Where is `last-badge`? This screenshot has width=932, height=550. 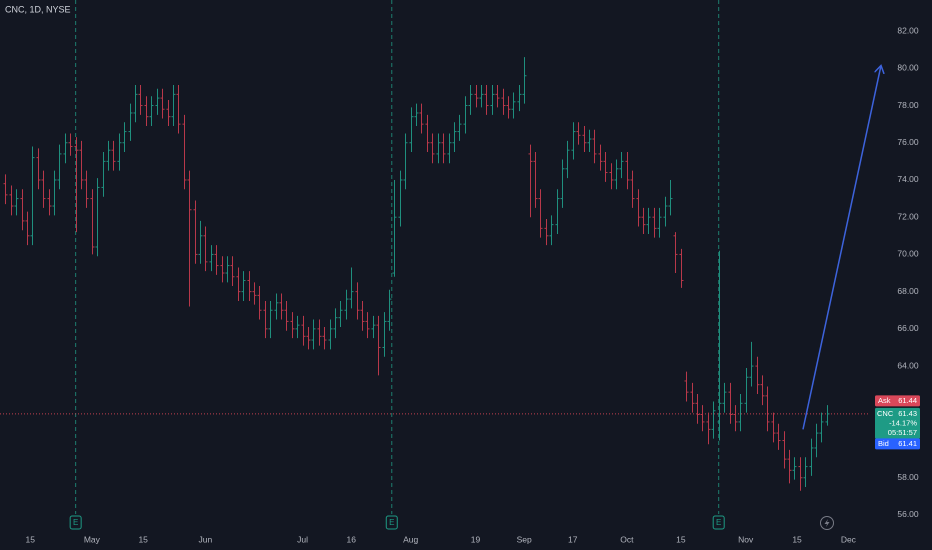 last-badge is located at coordinates (897, 423).